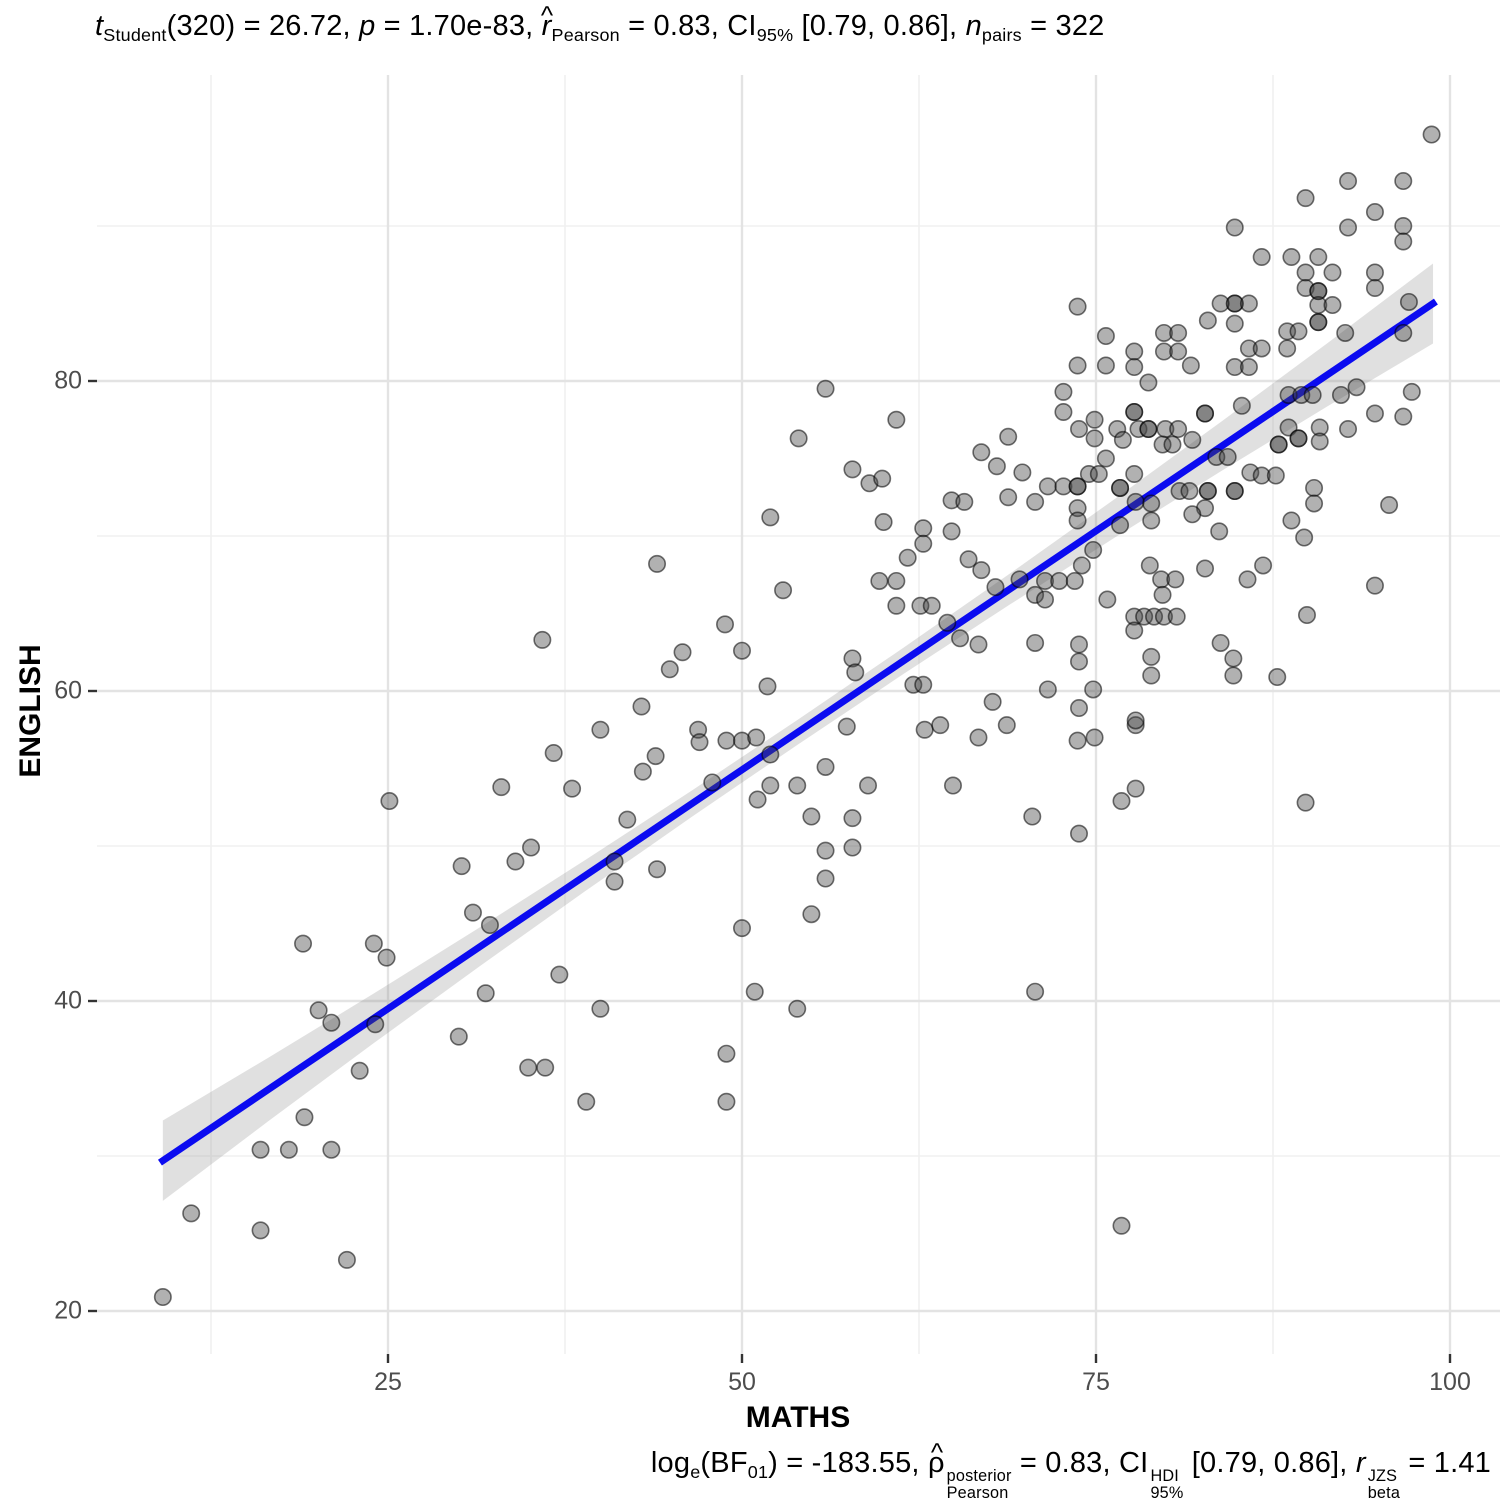  Describe the element at coordinates (367, 26) in the screenshot. I see `text-segment: p` at that location.